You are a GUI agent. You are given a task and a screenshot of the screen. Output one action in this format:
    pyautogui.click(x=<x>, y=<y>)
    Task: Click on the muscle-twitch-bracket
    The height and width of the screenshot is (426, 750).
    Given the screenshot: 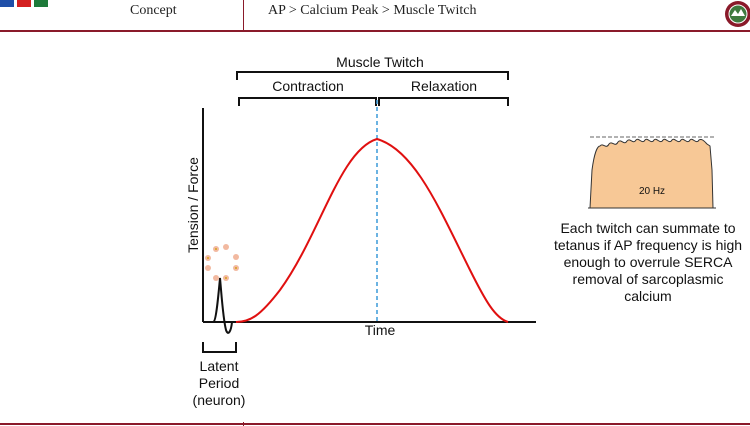 What is the action you would take?
    pyautogui.click(x=372, y=75)
    